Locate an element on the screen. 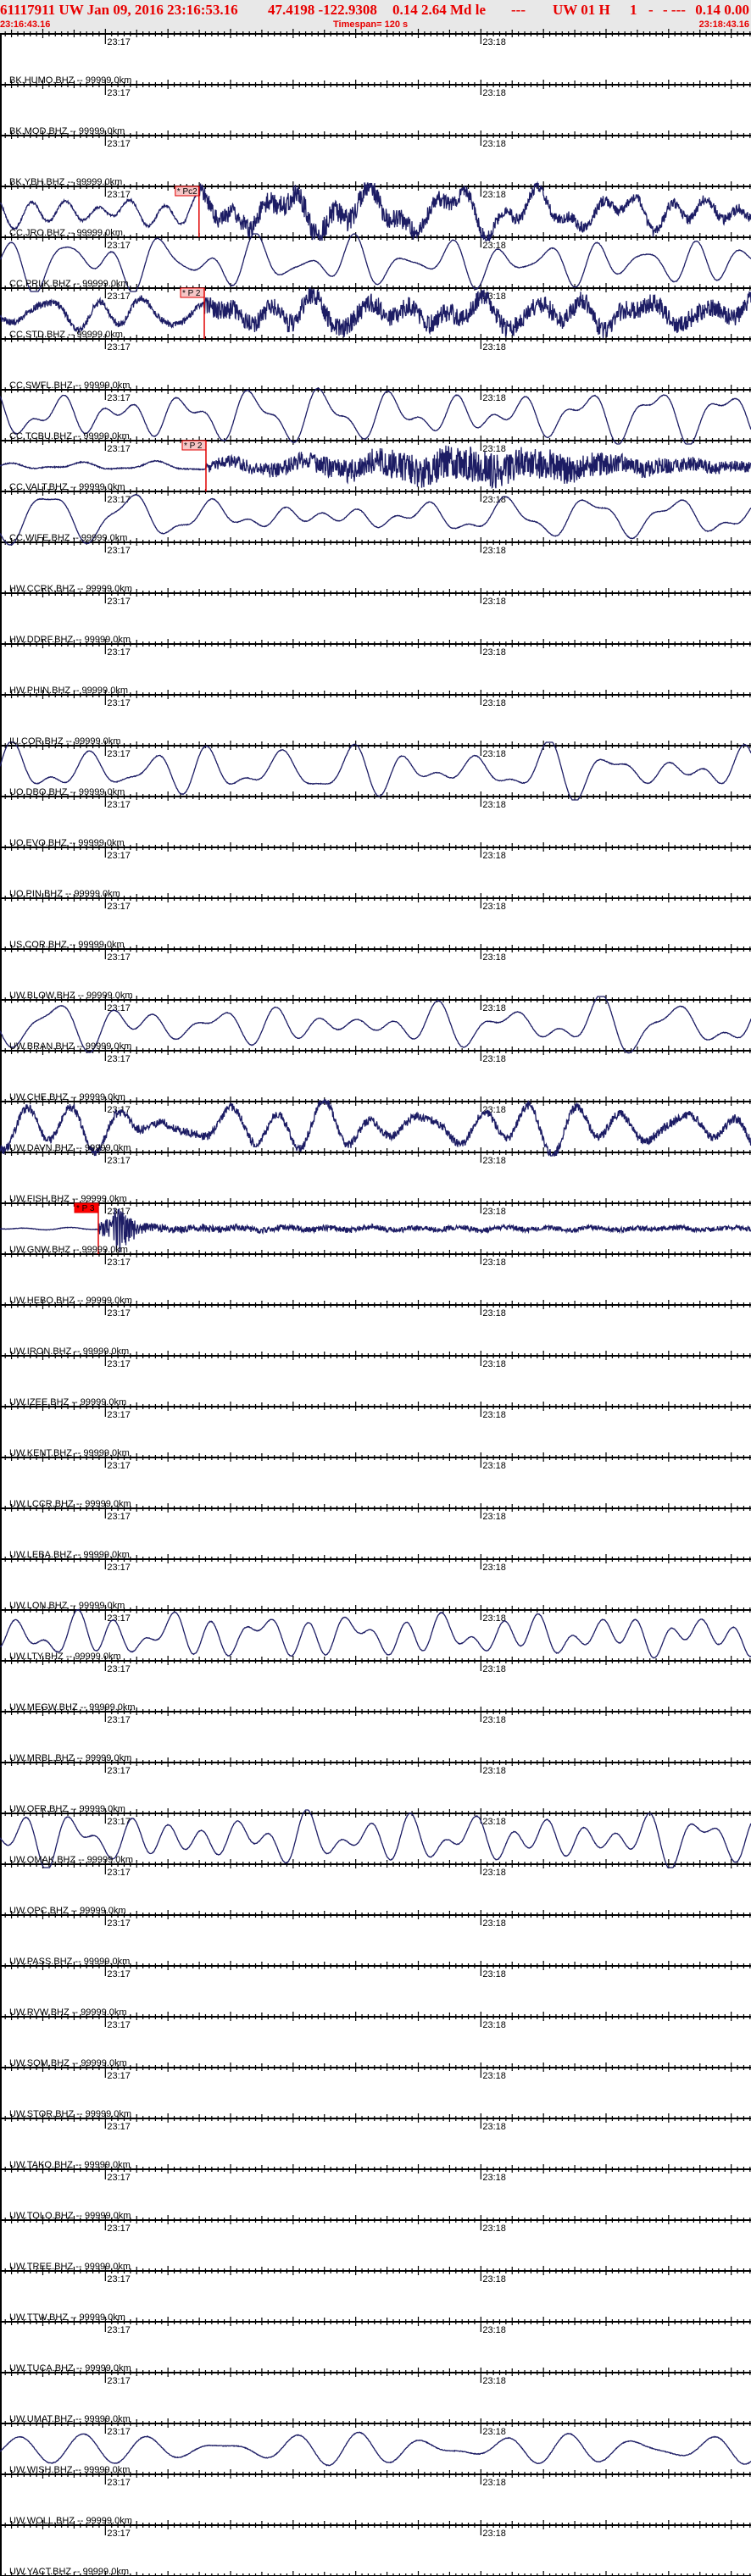 The image size is (751, 2576). timespan: Timespan= 120 s is located at coordinates (371, 24).